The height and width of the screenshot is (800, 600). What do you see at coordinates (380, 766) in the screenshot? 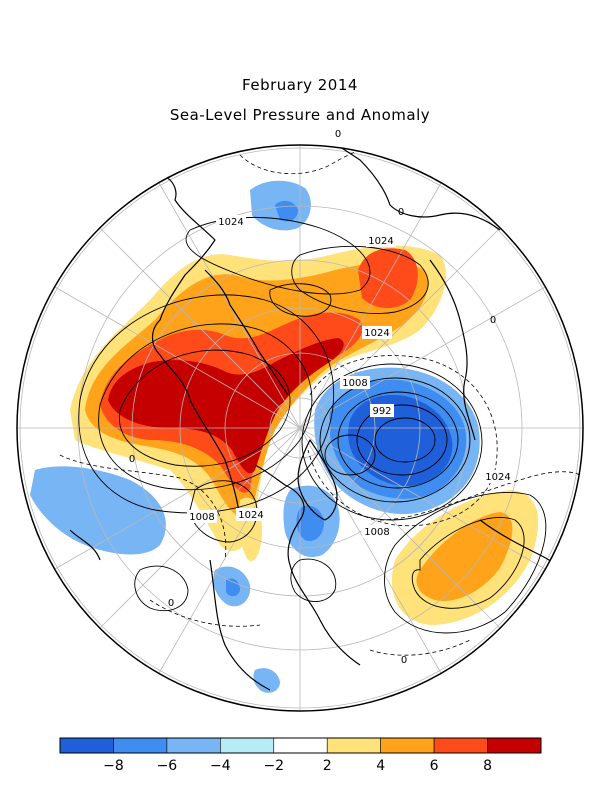
I see `colorbar-tick-label: 4` at bounding box center [380, 766].